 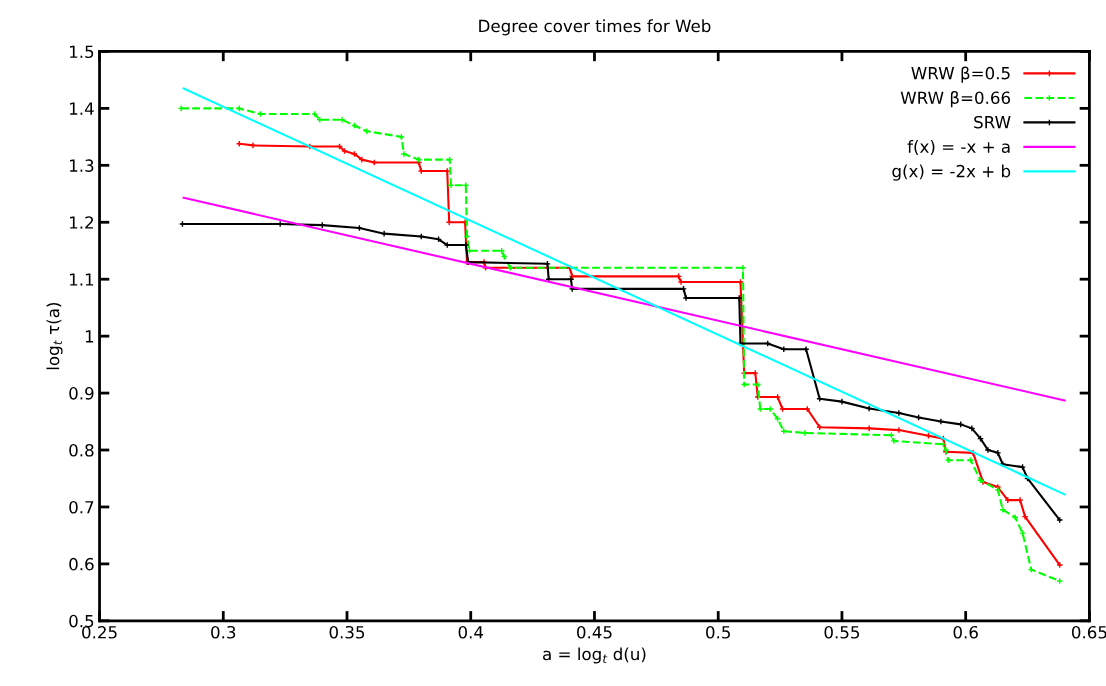 What do you see at coordinates (965, 632) in the screenshot?
I see `x-tick-label: 0.6` at bounding box center [965, 632].